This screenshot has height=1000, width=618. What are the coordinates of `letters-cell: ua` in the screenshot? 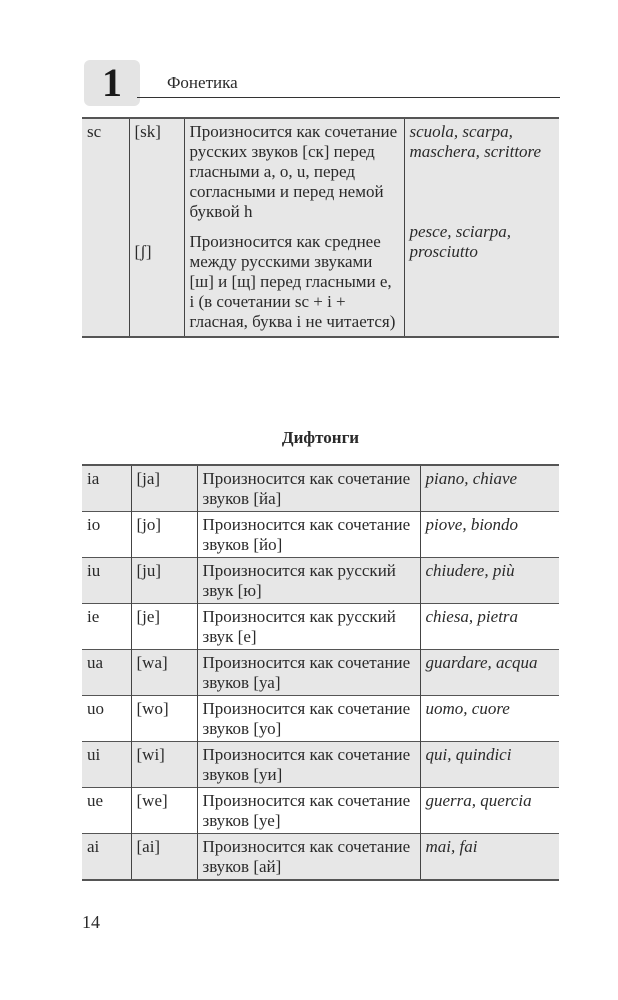 It's located at (95, 662).